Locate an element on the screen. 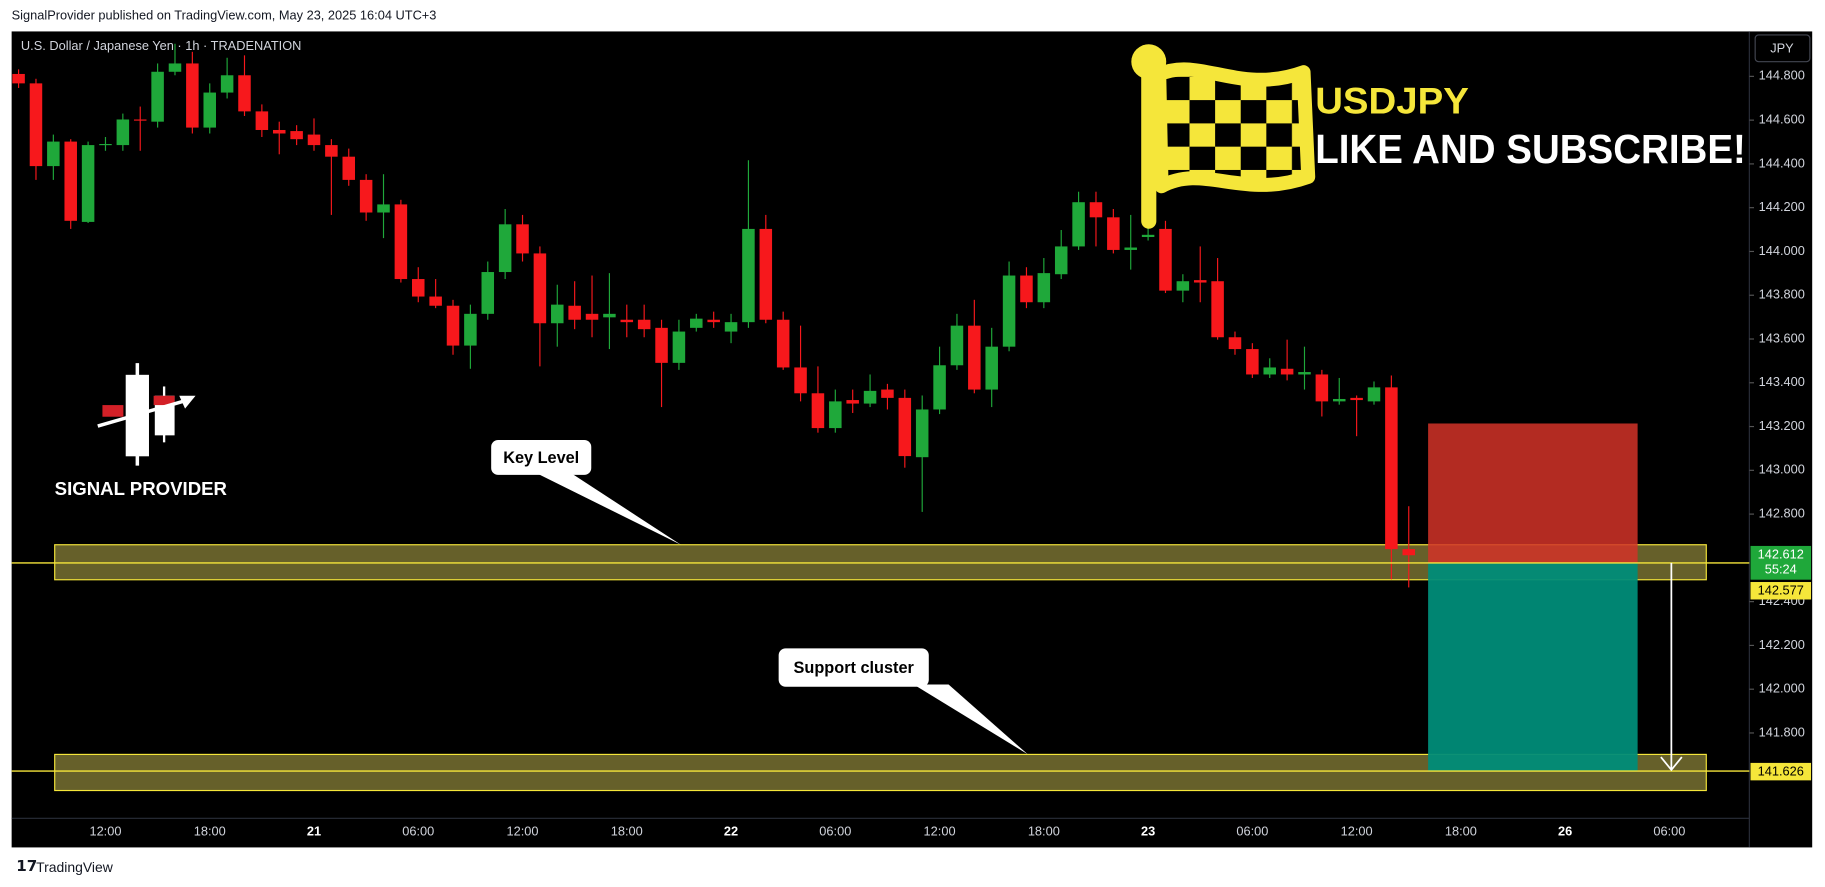 The image size is (1825, 887). subscribe-annotation: LIKE AND SUBSCRIBE! is located at coordinates (1530, 149).